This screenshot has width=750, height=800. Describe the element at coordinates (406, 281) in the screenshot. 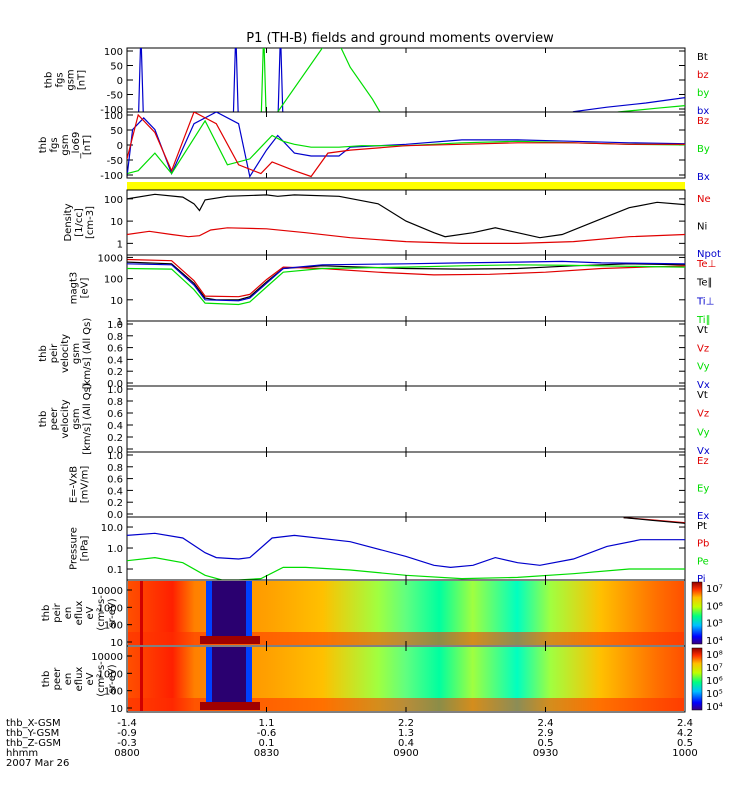

I see `series-Ti⊥` at that location.